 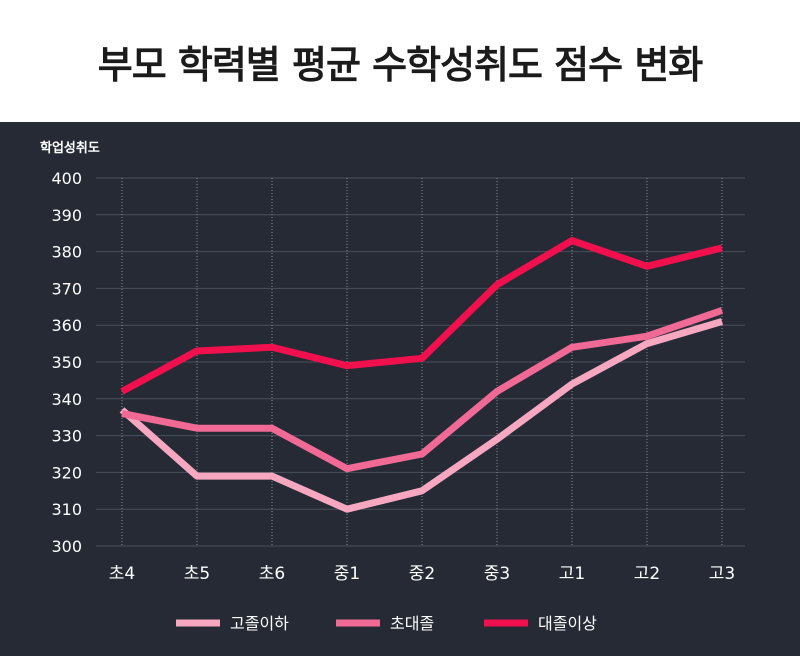 I want to click on y-tick-label: 360, so click(x=66, y=325).